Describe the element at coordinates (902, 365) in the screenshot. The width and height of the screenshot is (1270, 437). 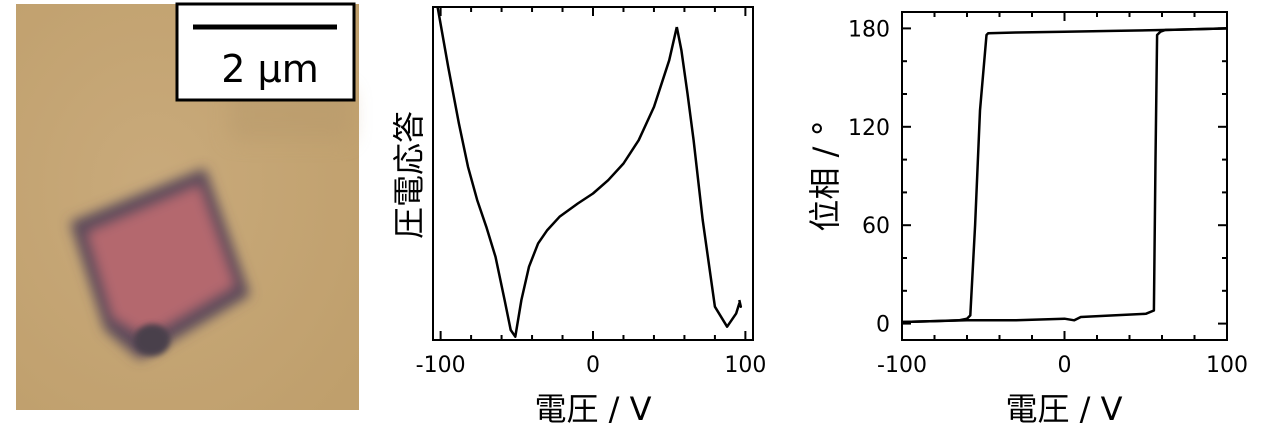
I see `phase-x-tick-label: -100` at that location.